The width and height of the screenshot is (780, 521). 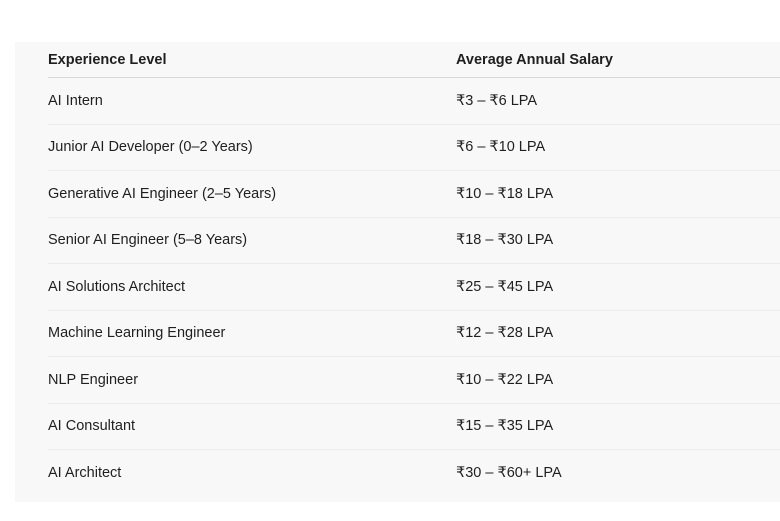 I want to click on salary-cell: ₹10 – ₹22 LPA, so click(x=618, y=380).